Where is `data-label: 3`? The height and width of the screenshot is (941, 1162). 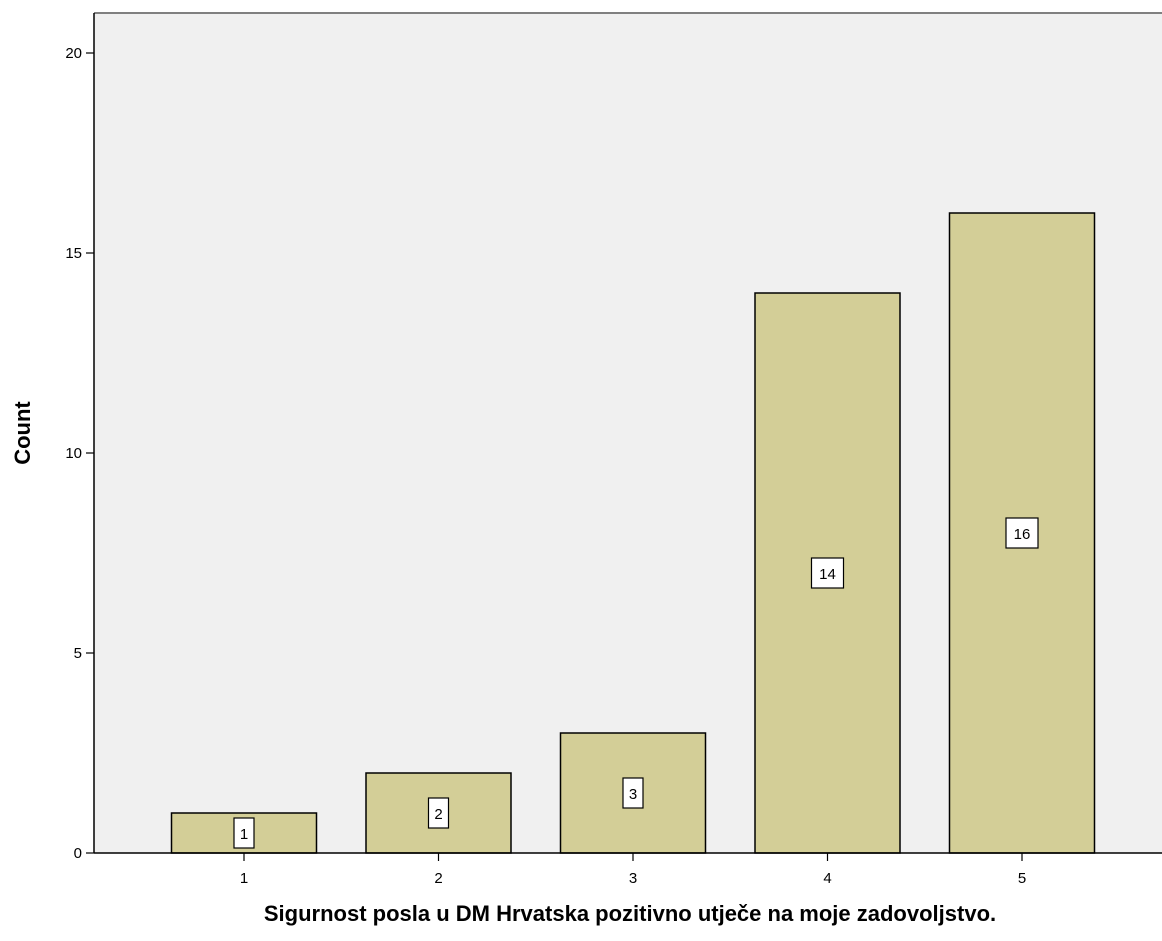 data-label: 3 is located at coordinates (633, 794).